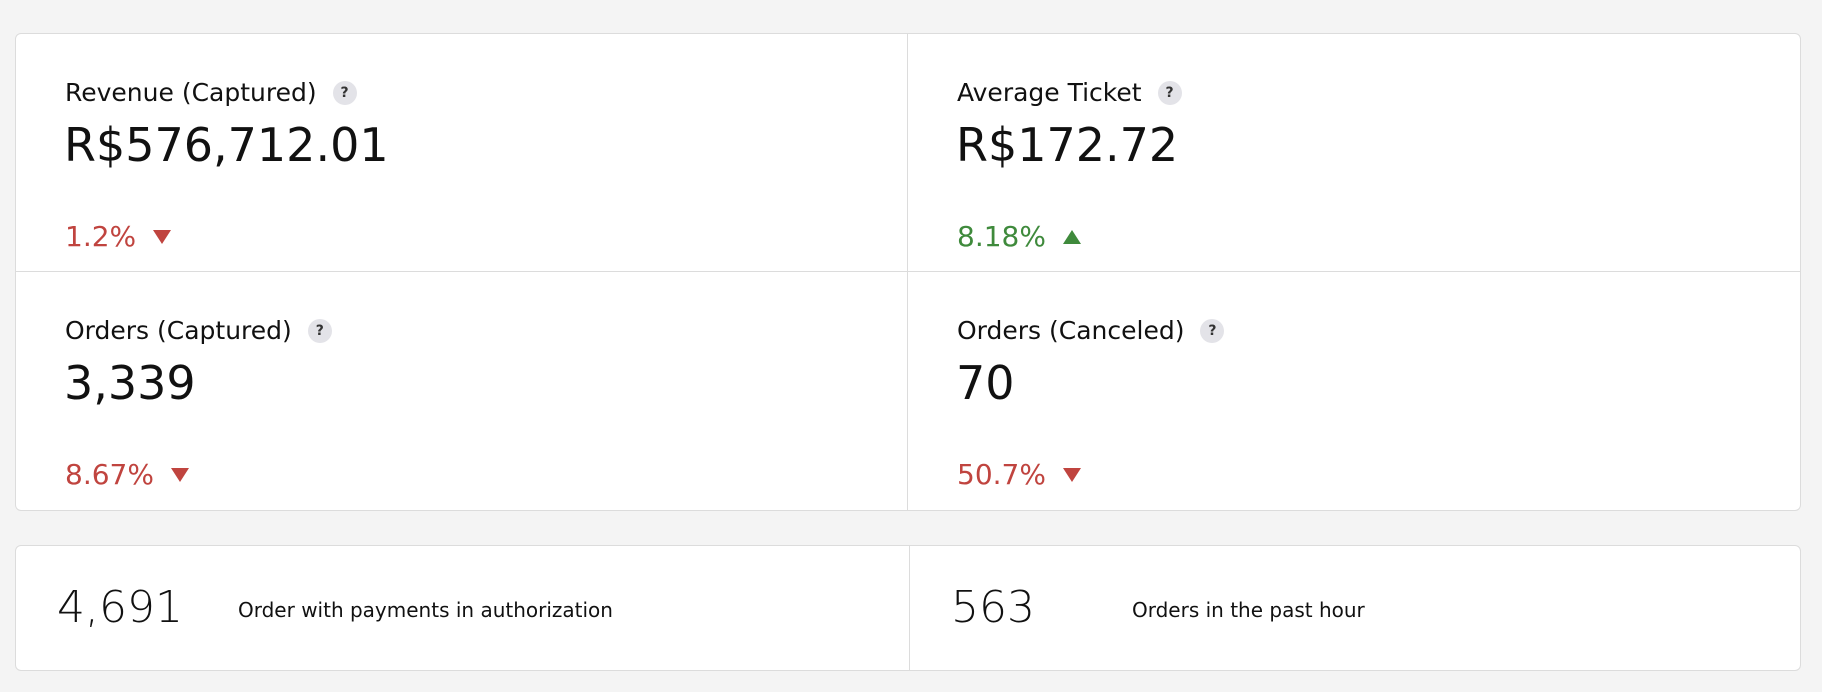 Image resolution: width=1822 pixels, height=692 pixels. I want to click on stat-value: 4,691, so click(120, 607).